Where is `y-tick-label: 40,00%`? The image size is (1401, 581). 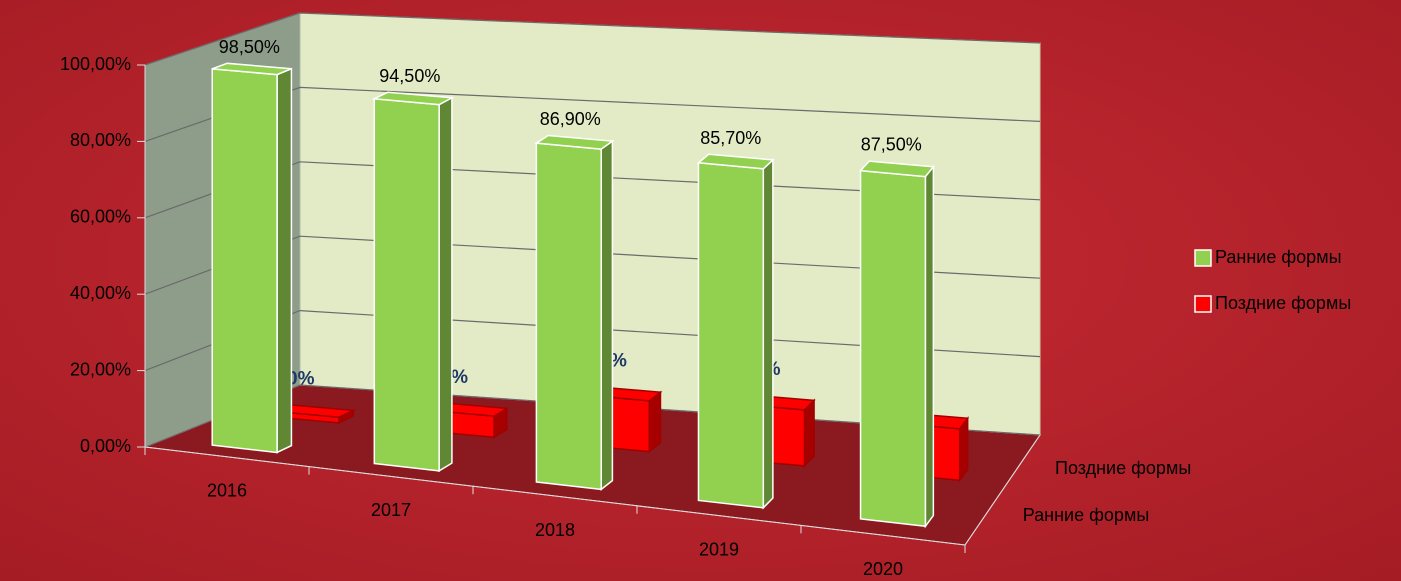 y-tick-label: 40,00% is located at coordinates (100, 293).